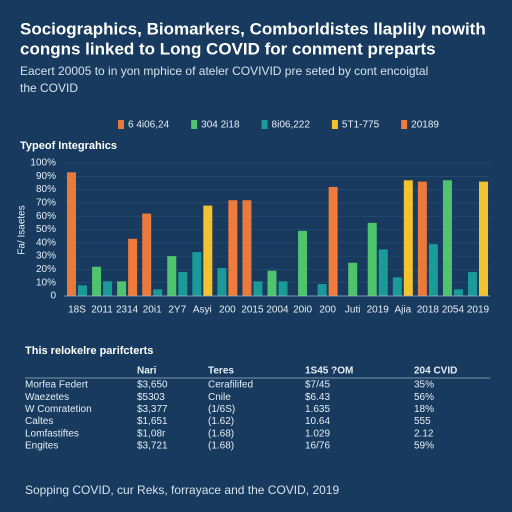 The image size is (512, 512). What do you see at coordinates (230, 385) in the screenshot?
I see `table-cell: Cerafilifed` at bounding box center [230, 385].